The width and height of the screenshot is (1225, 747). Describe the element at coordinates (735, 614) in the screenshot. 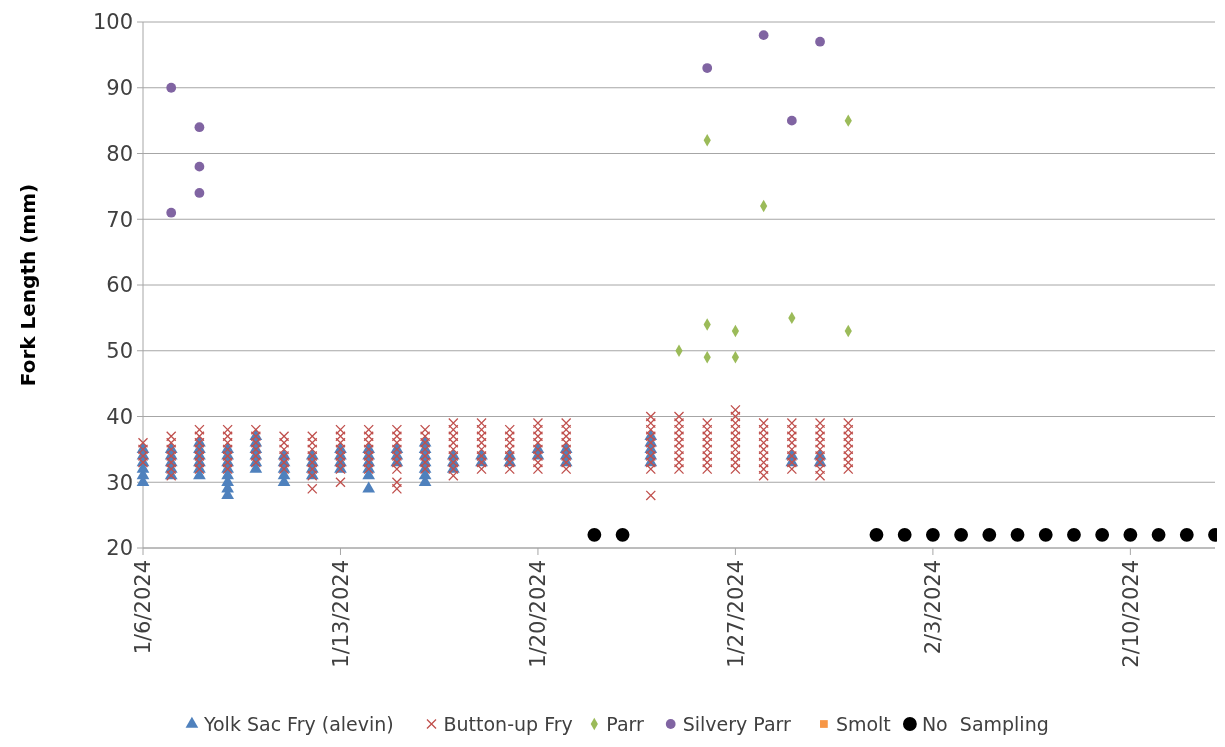

I see `x-tick-label: 1/27/2024` at that location.